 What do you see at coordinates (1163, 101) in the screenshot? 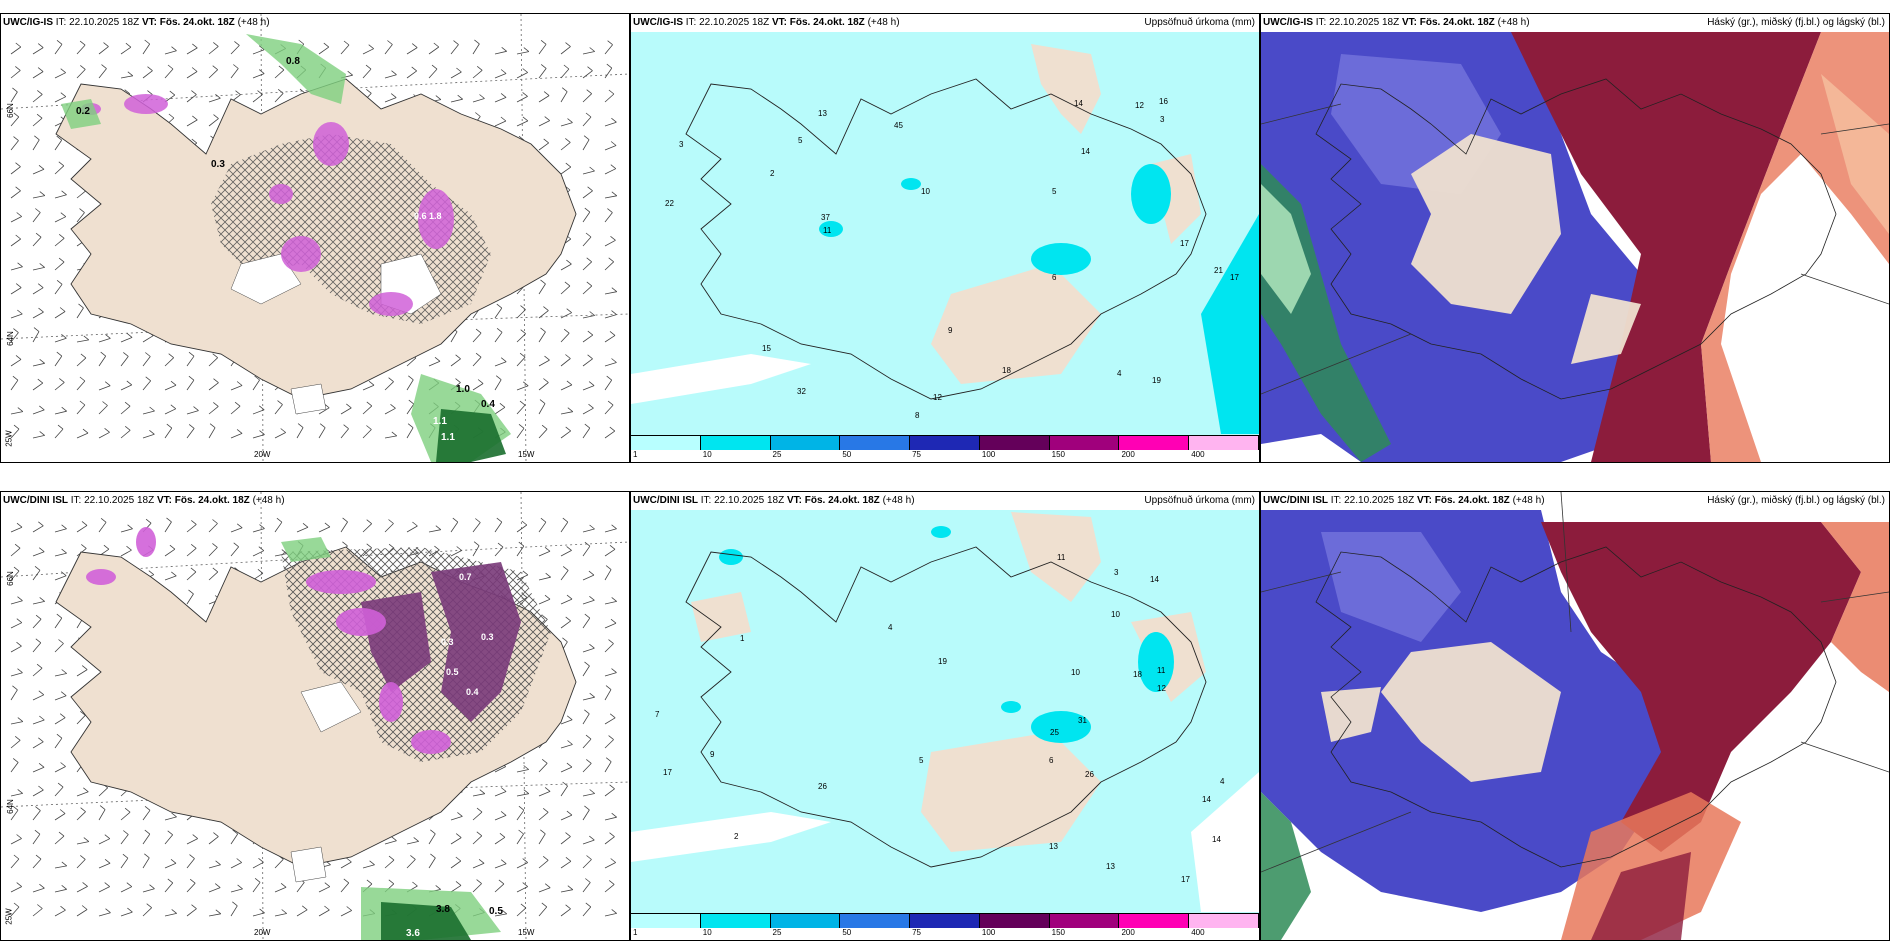
I see `precip-value: 16` at bounding box center [1163, 101].